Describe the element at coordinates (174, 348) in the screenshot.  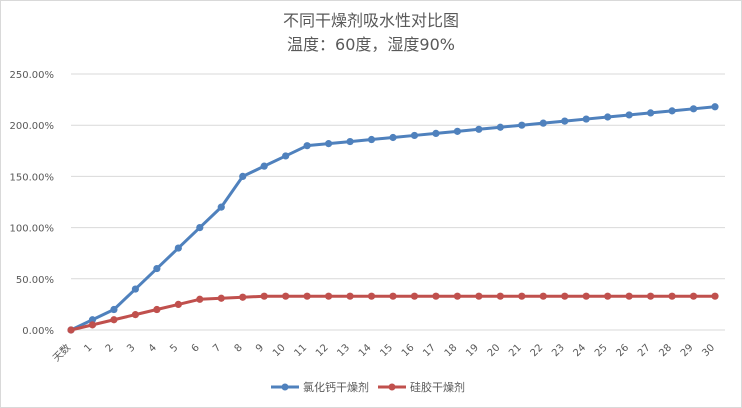
I see `x-tick-label: 5` at that location.